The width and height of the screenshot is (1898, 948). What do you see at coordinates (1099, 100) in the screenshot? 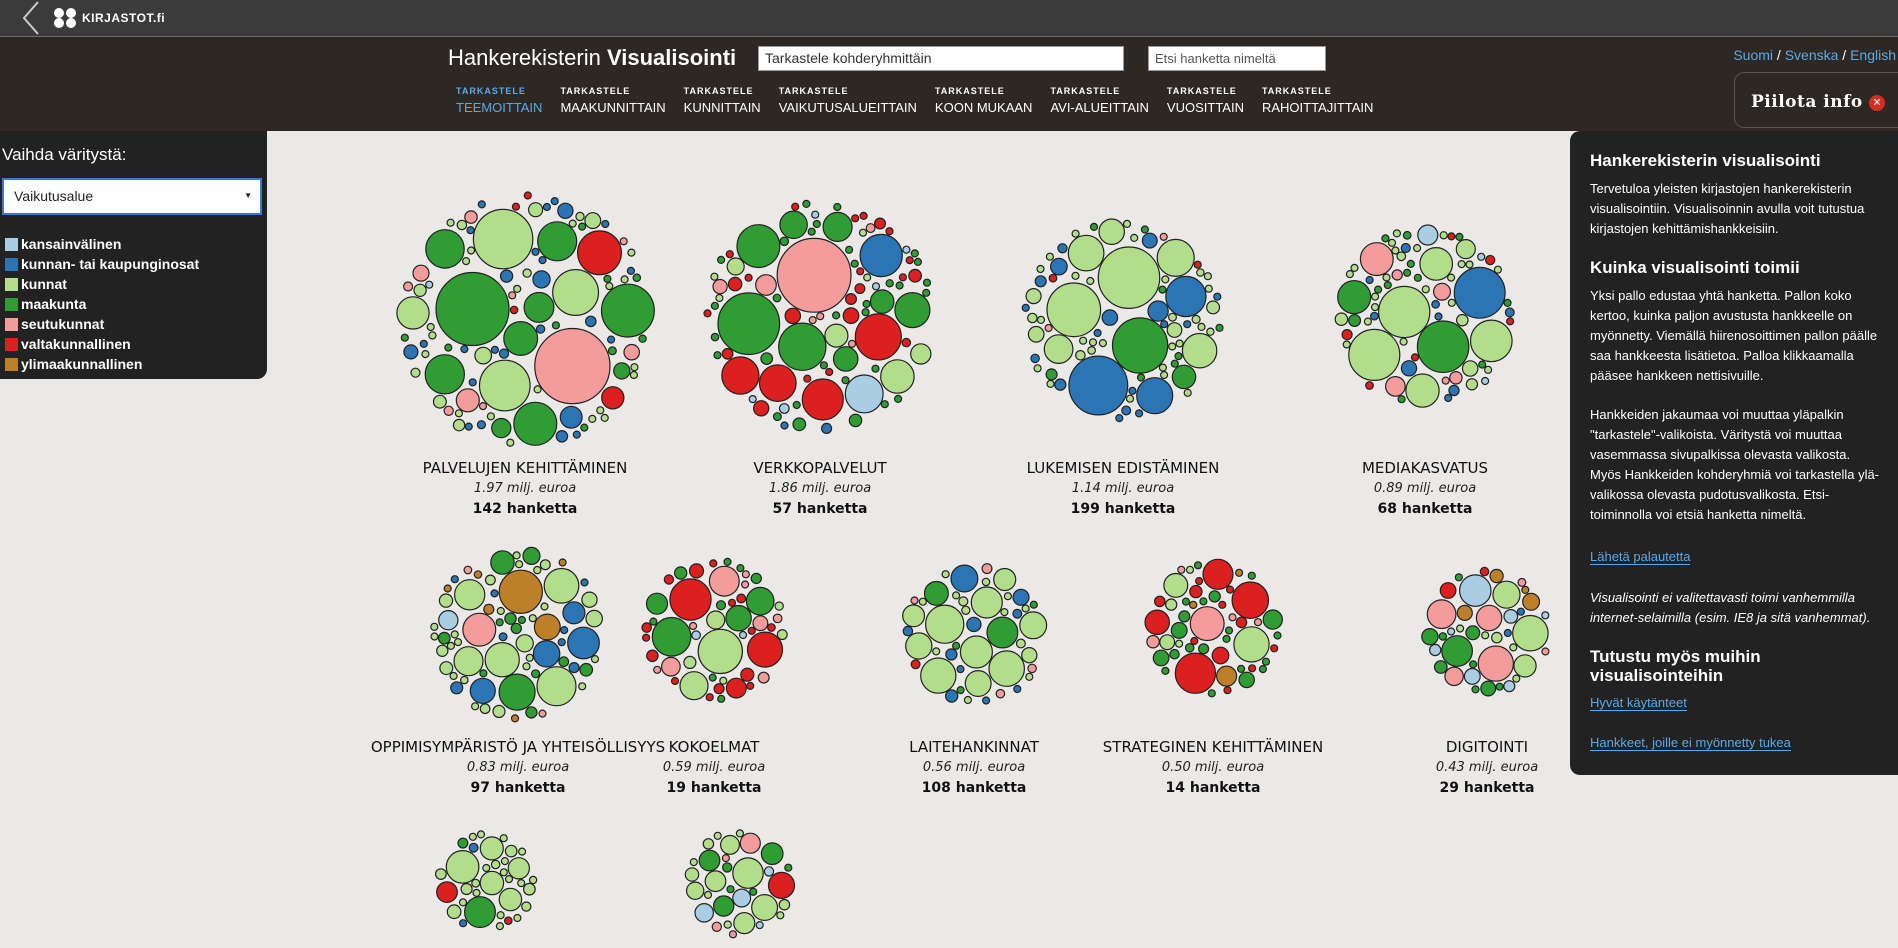
I see `tab-avi-alueittain: TARKASTELE AVI-ALUEITTAIN` at bounding box center [1099, 100].